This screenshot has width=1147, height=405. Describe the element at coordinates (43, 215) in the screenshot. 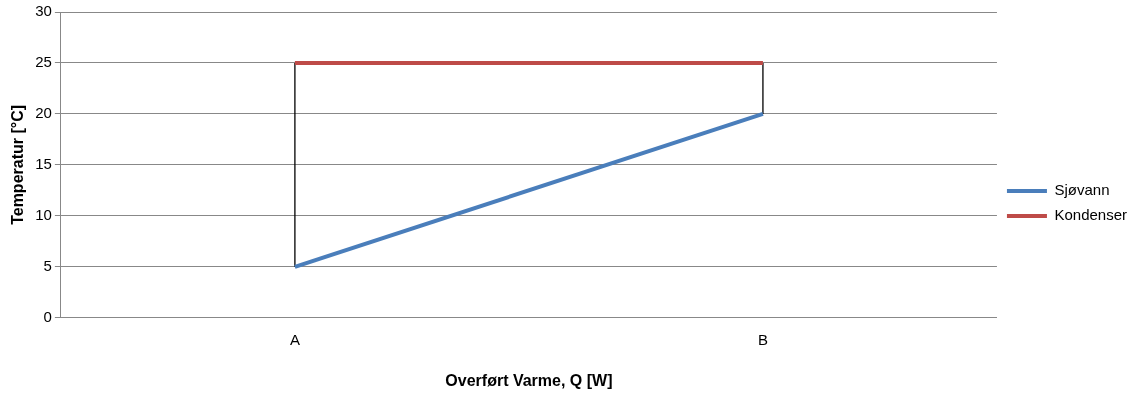

I see `y-tick-label: 10` at that location.